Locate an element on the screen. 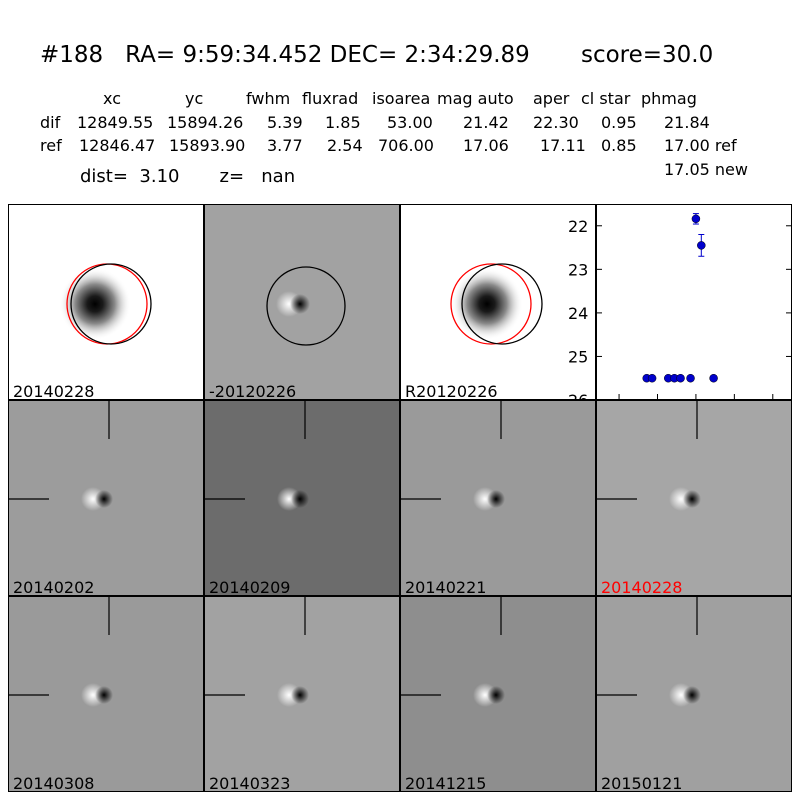 The image size is (800, 800). image-panel-new: 20140228 is located at coordinates (106, 302).